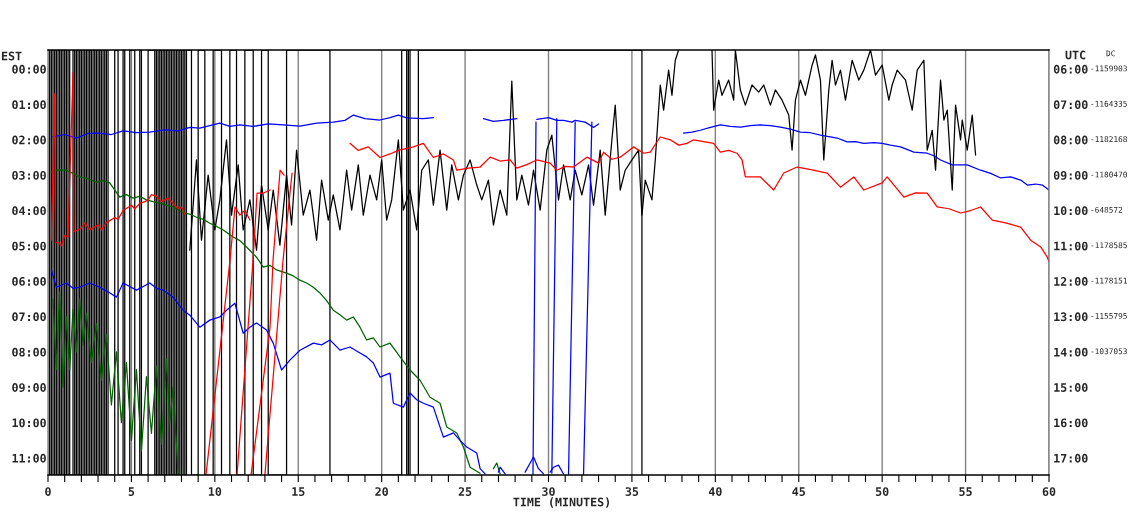 The height and width of the screenshot is (519, 1130). I want to click on y-tick-label: 04:00, so click(29, 211).